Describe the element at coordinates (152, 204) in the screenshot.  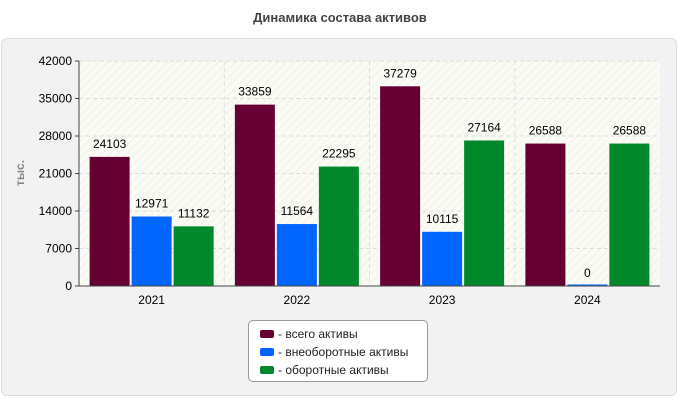
I see `data-label: 12971` at that location.